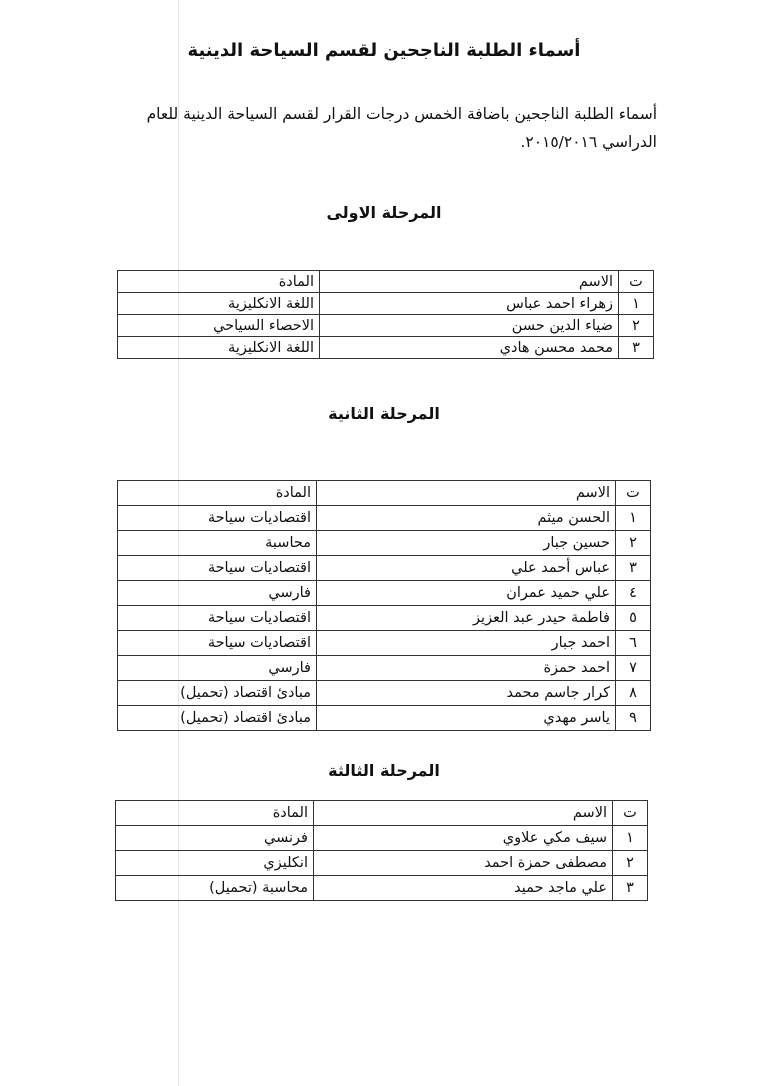  Describe the element at coordinates (384, 212) in the screenshot. I see `stage-1-heading: المرحلة الاولى` at that location.